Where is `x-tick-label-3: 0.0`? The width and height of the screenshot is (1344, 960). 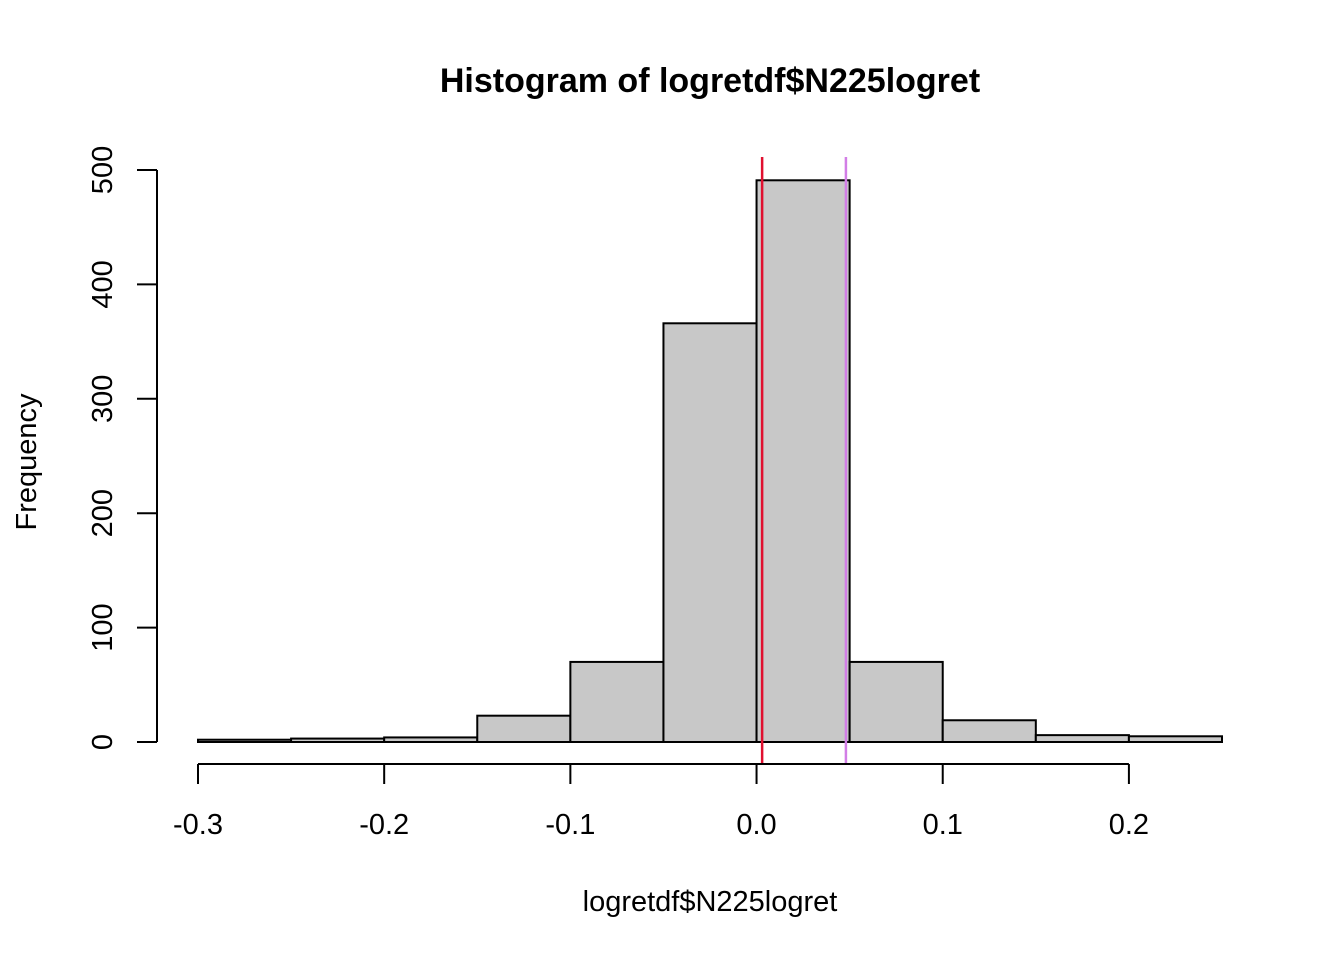 x-tick-label-3: 0.0 is located at coordinates (756, 825).